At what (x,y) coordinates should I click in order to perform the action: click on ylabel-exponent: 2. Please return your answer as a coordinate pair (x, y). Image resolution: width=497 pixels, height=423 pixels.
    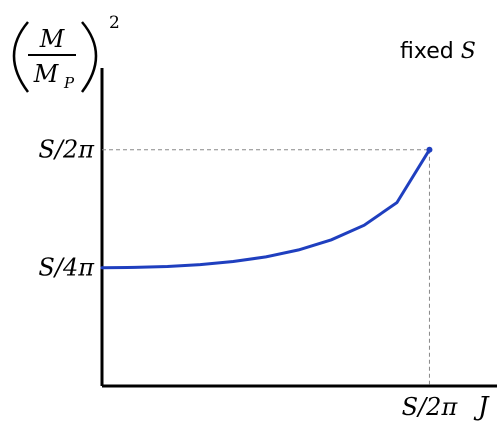
    Looking at the image, I should click on (114, 23).